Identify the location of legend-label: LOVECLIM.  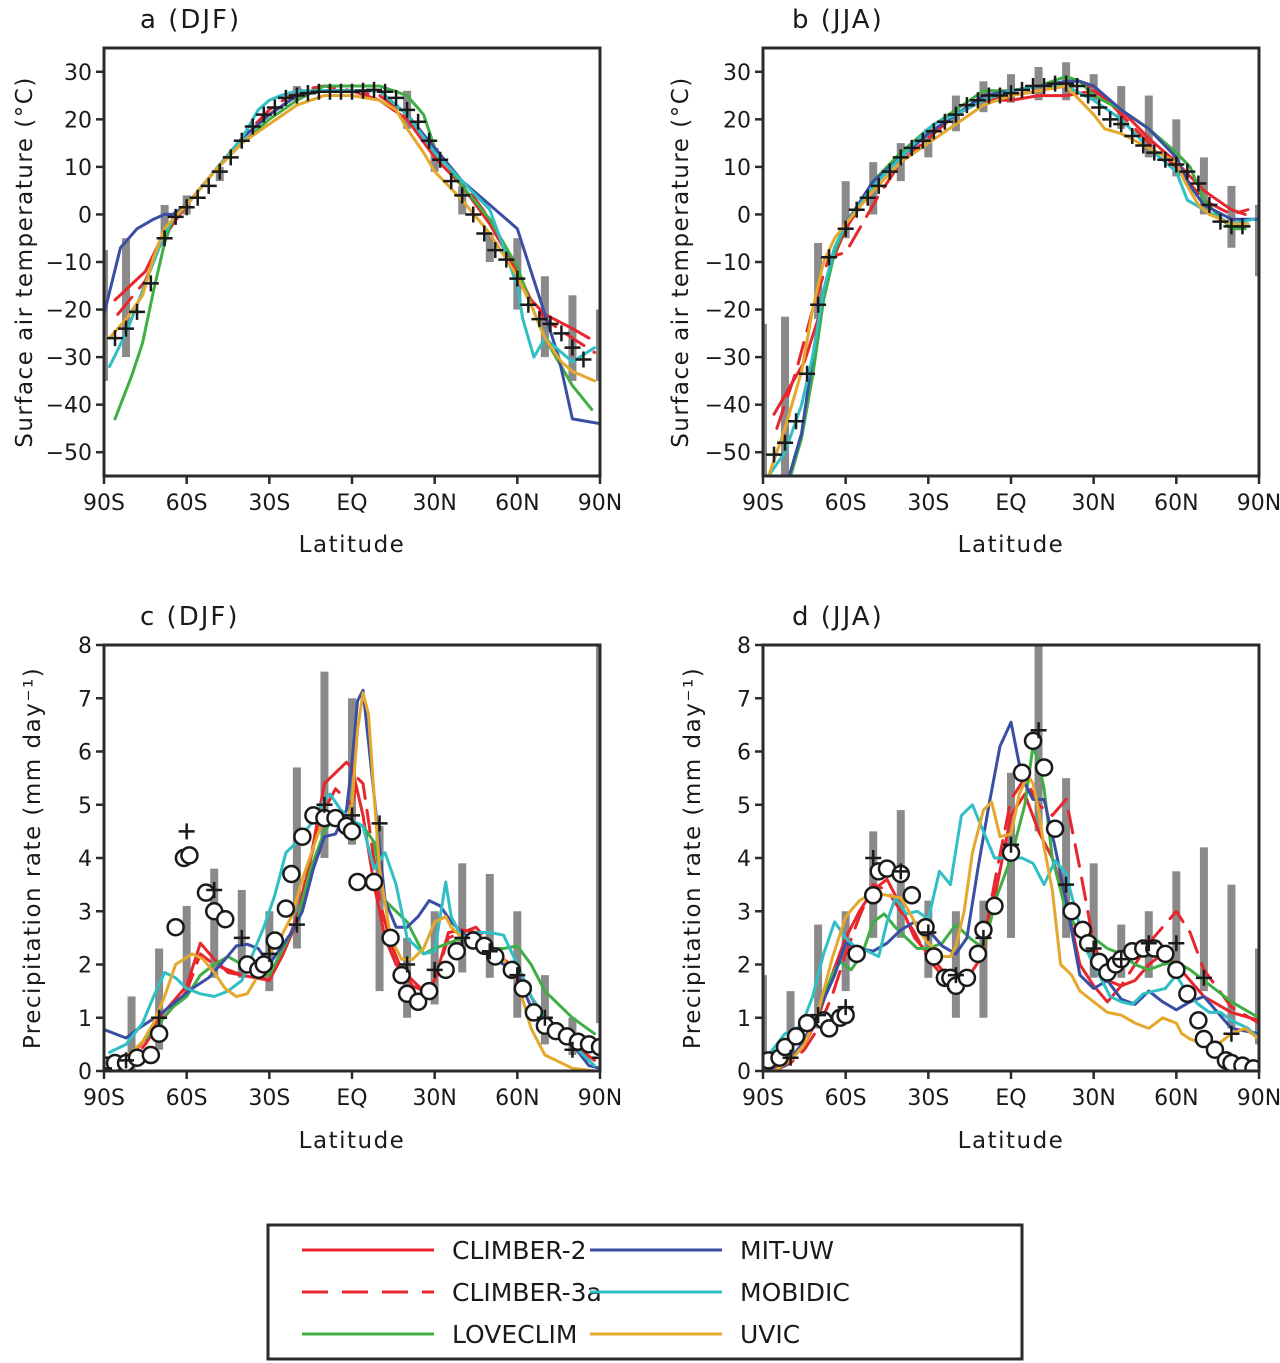
(515, 1334).